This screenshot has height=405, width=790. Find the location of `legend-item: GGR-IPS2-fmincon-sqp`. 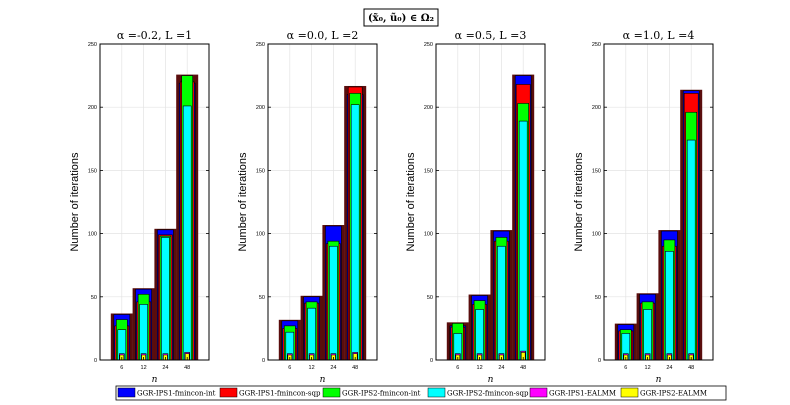

legend-item: GGR-IPS2-fmincon-sqp is located at coordinates (478, 392).